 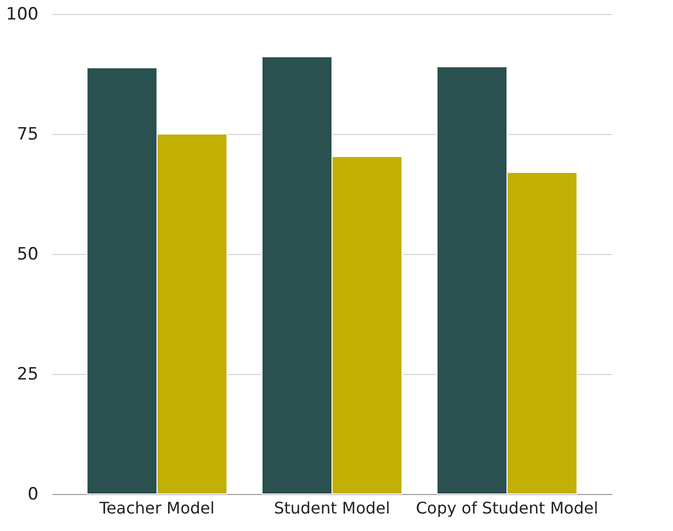 I want to click on x-tick-label: Student Model, so click(x=332, y=508).